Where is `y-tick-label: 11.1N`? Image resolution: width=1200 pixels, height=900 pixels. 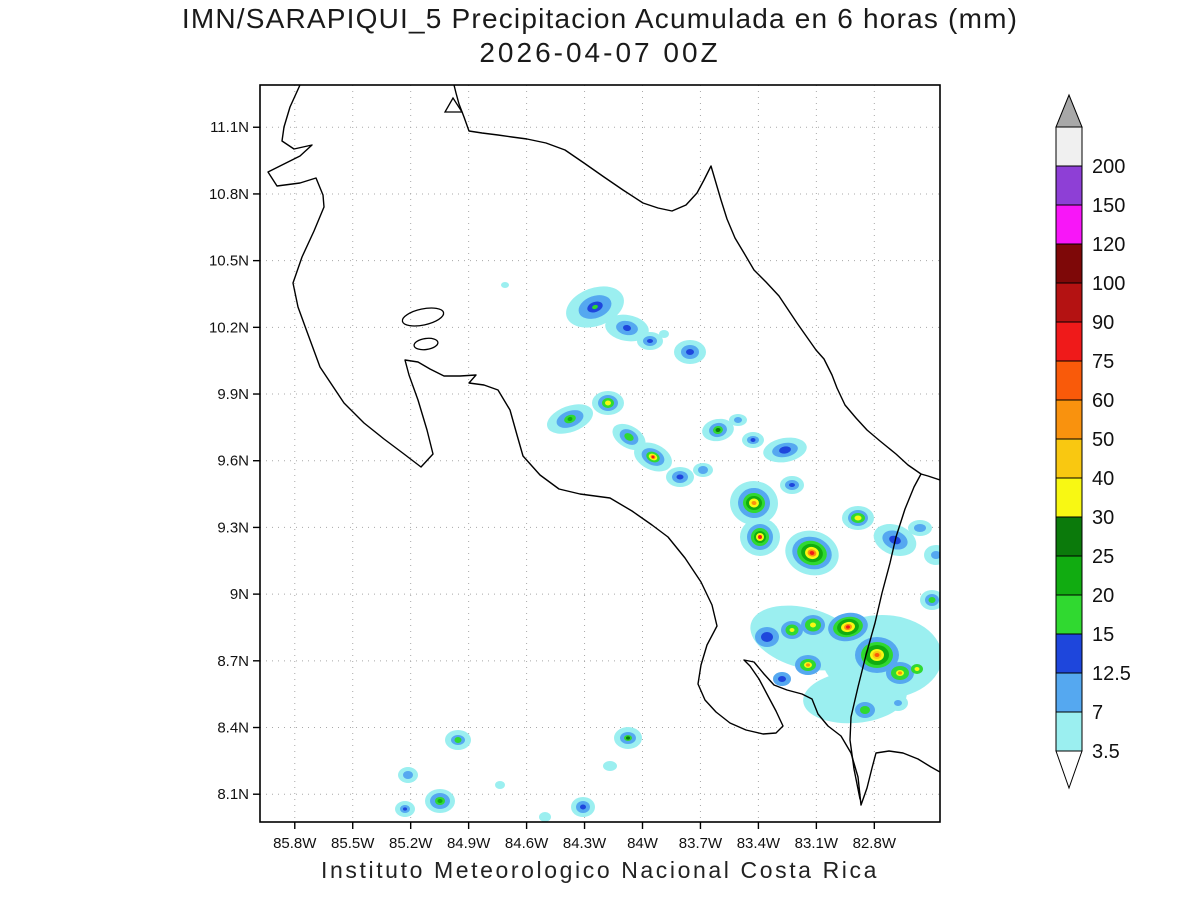 y-tick-label: 11.1N is located at coordinates (229, 127).